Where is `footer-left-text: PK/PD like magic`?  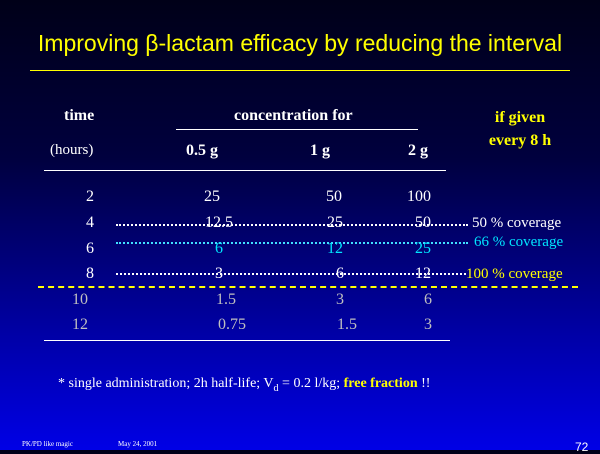
footer-left-text: PK/PD like magic is located at coordinates (47, 444).